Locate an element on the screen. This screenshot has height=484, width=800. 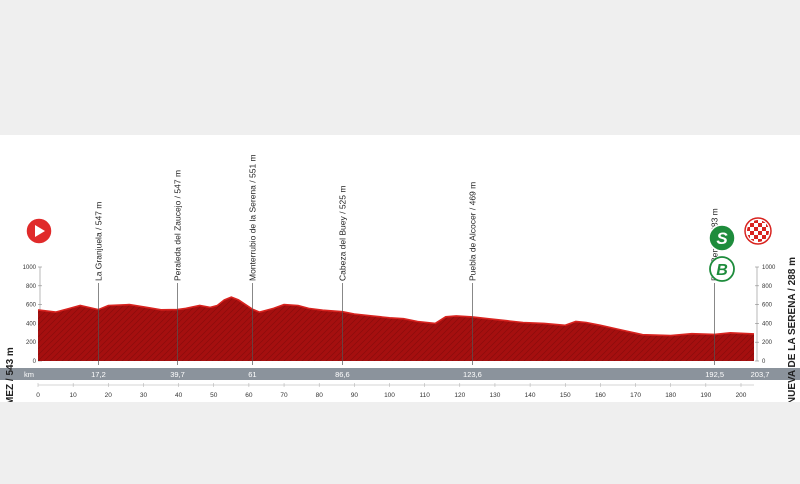
x-tick-label: 40 is located at coordinates (179, 395).